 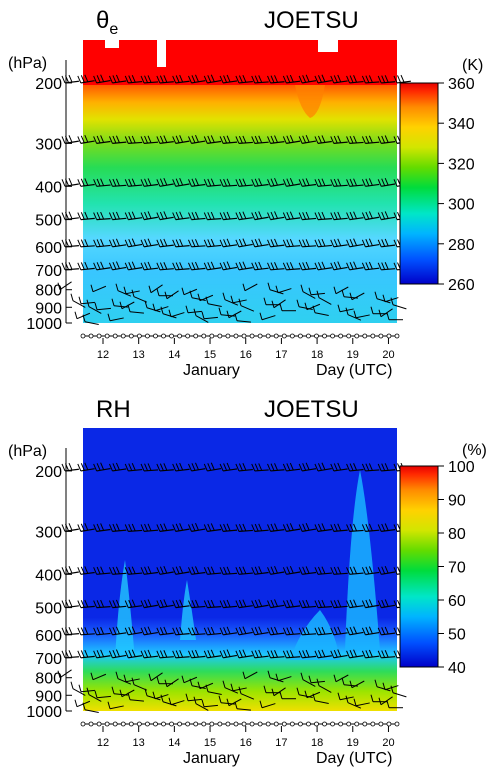 I want to click on x-tick-label: 12, so click(x=103, y=355).